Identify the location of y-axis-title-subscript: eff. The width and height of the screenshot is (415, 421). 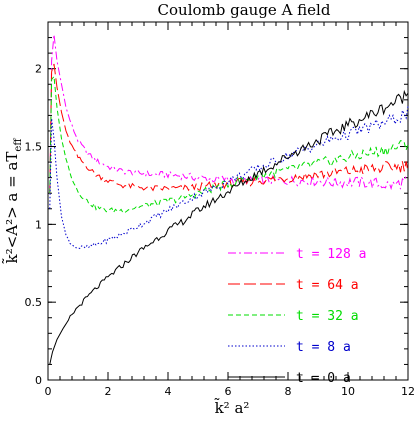
(18, 145).